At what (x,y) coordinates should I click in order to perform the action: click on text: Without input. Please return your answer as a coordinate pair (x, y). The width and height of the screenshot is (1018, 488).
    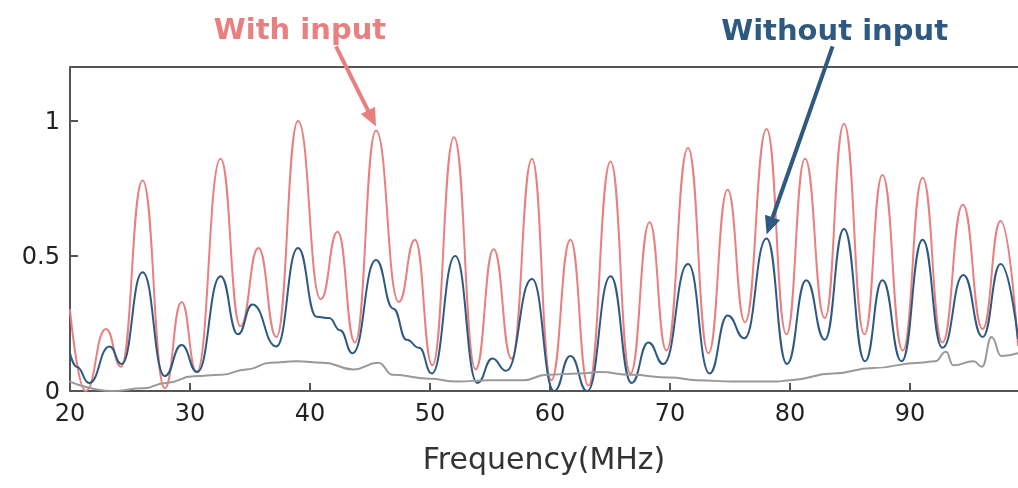
    Looking at the image, I should click on (835, 30).